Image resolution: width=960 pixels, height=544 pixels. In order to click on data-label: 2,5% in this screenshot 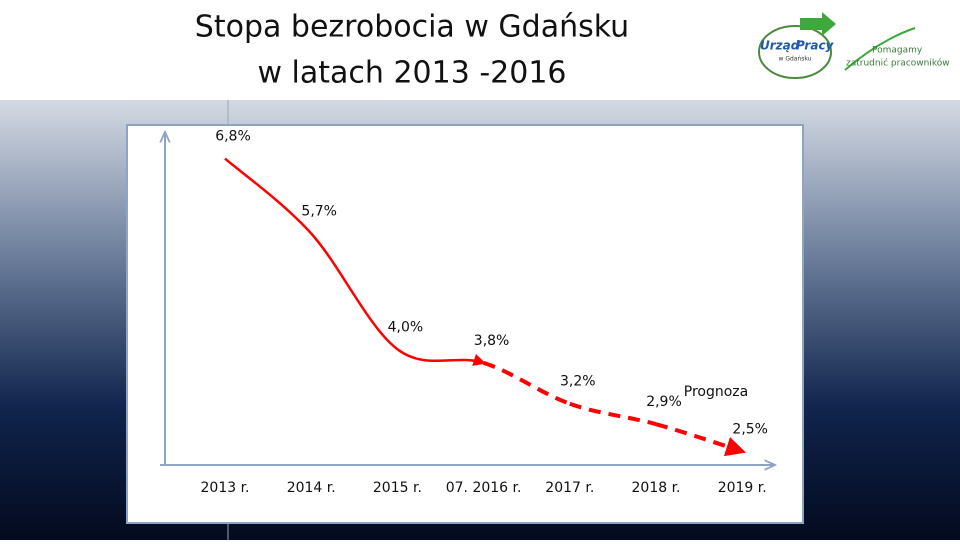, I will do `click(750, 429)`.